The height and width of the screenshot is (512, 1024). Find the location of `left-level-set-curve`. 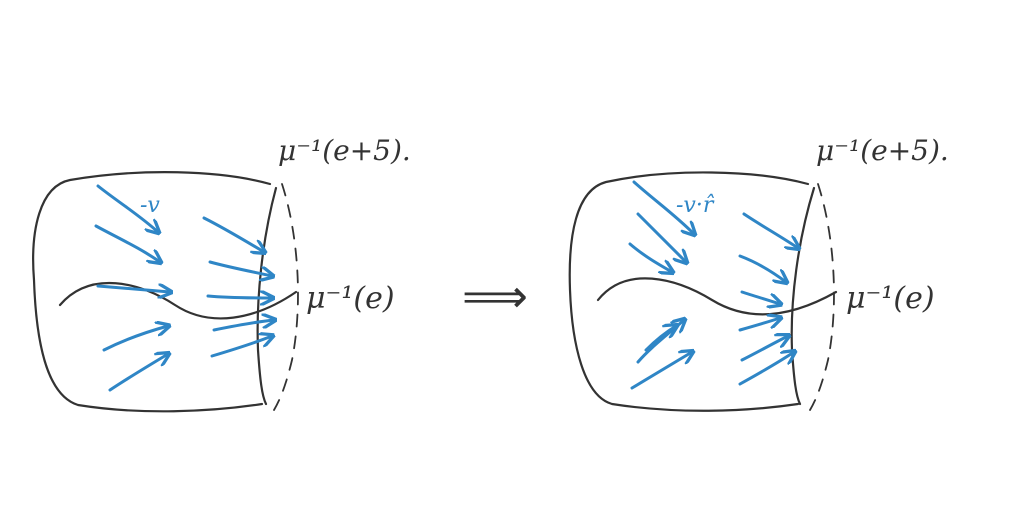

left-level-set-curve is located at coordinates (178, 301).